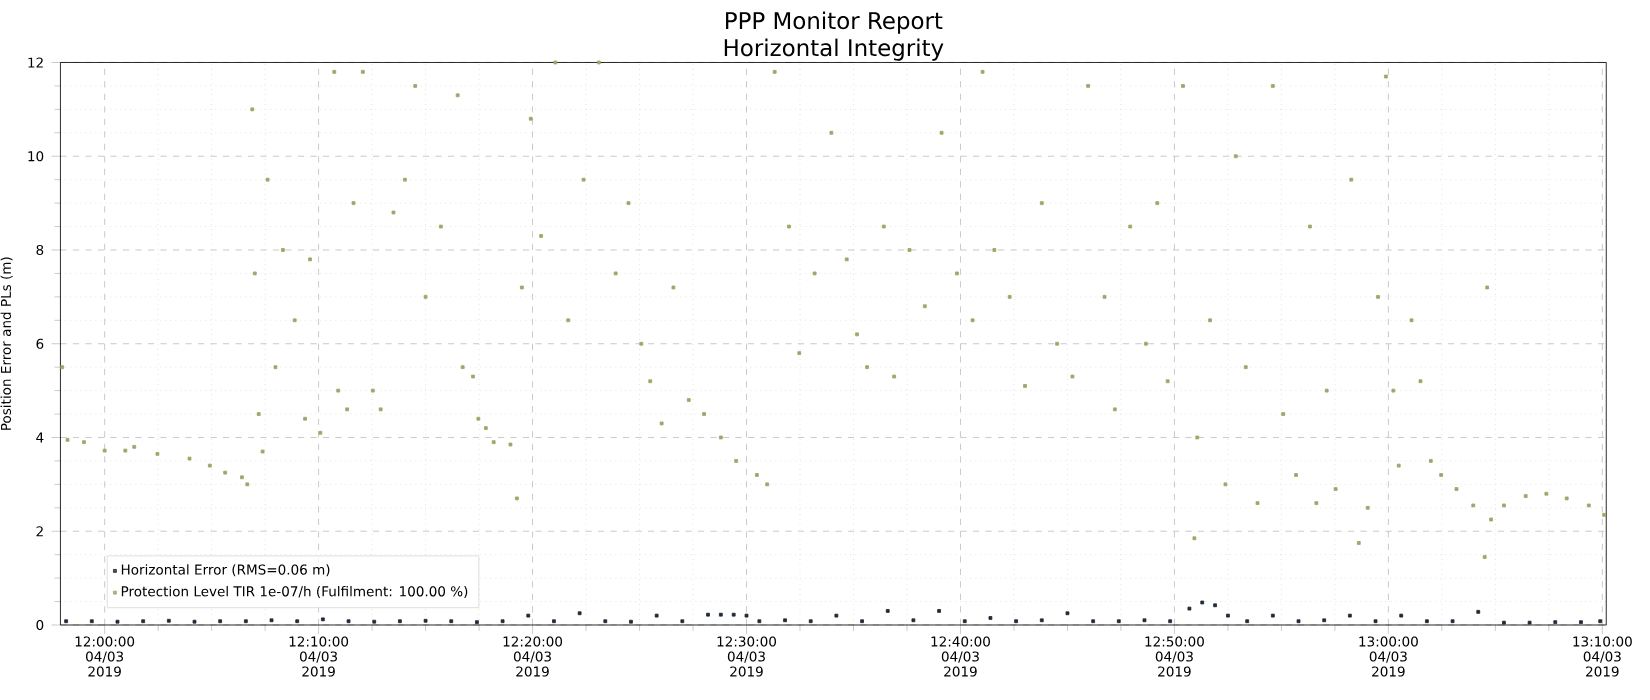 Image resolution: width=1650 pixels, height=700 pixels. What do you see at coordinates (36, 156) in the screenshot?
I see `y-tick-label: 10` at bounding box center [36, 156].